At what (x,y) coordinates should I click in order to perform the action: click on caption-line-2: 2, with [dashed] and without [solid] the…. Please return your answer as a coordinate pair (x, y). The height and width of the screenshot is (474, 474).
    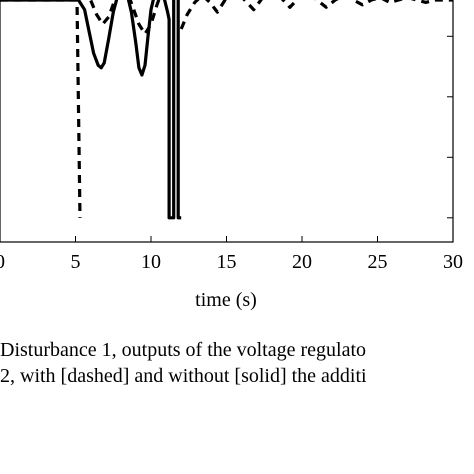
    Looking at the image, I should click on (183, 376).